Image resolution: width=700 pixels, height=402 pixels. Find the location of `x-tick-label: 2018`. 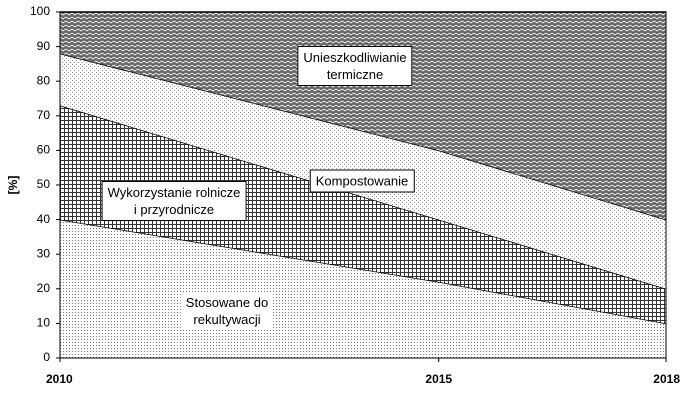

x-tick-label: 2018 is located at coordinates (666, 379).